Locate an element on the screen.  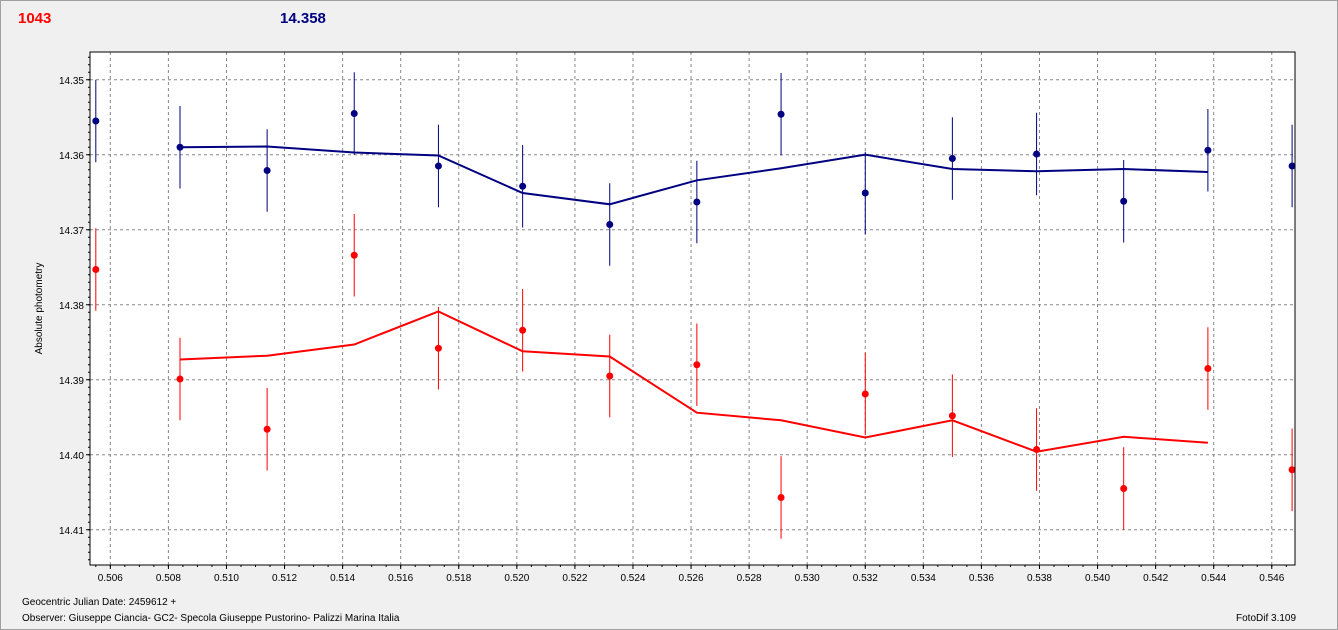
y-axis-label: Absolute photometry is located at coordinates (39, 309).